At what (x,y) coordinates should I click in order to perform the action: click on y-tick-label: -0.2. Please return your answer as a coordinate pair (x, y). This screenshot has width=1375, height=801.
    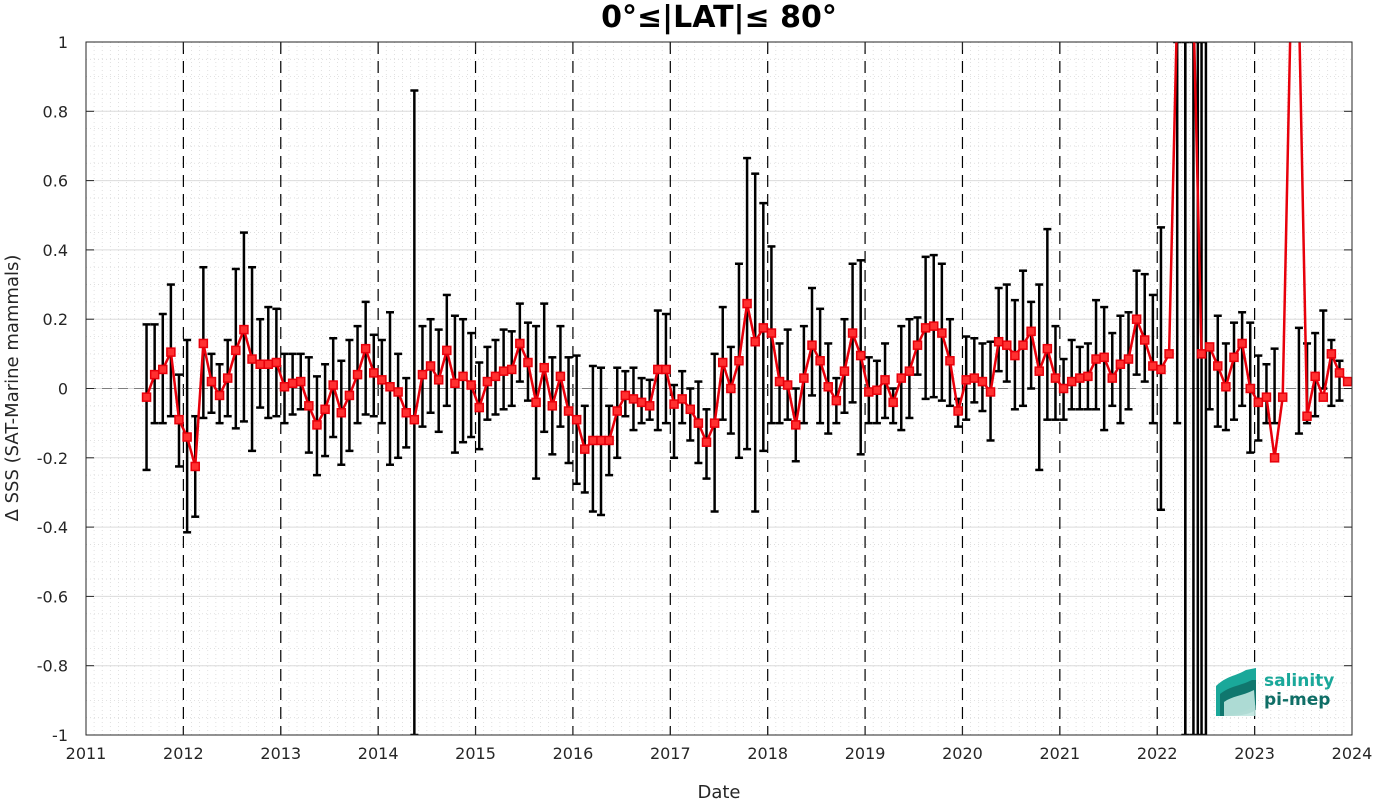
    Looking at the image, I should click on (52, 458).